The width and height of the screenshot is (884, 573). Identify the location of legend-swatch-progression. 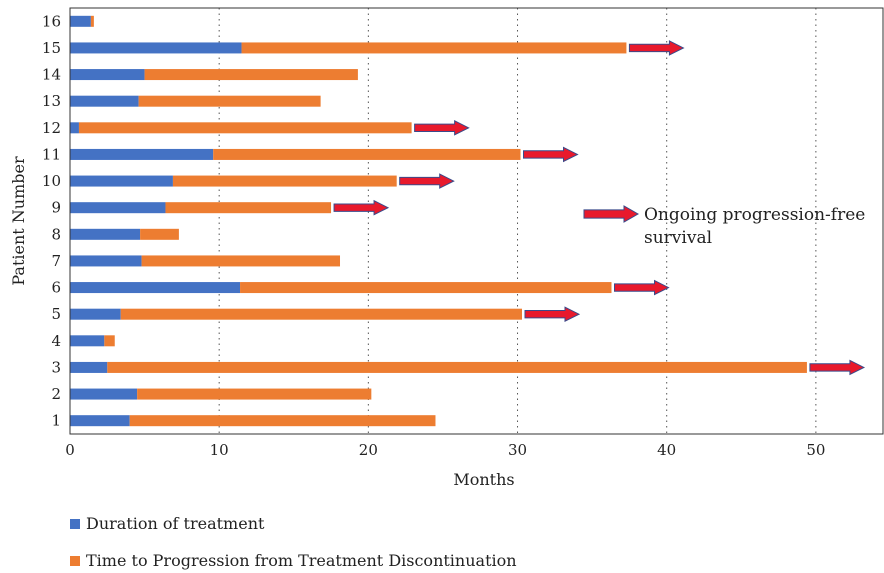
(75, 560).